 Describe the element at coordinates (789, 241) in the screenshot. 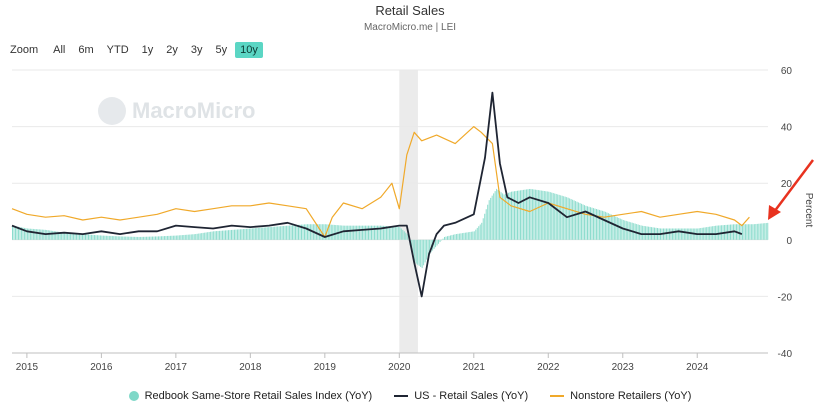

I see `y-tick-label: 0` at that location.